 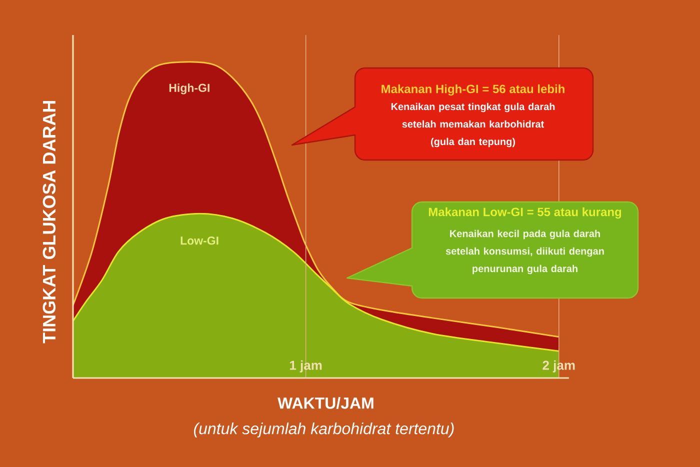 I want to click on series-label: High-GI, so click(x=189, y=88).